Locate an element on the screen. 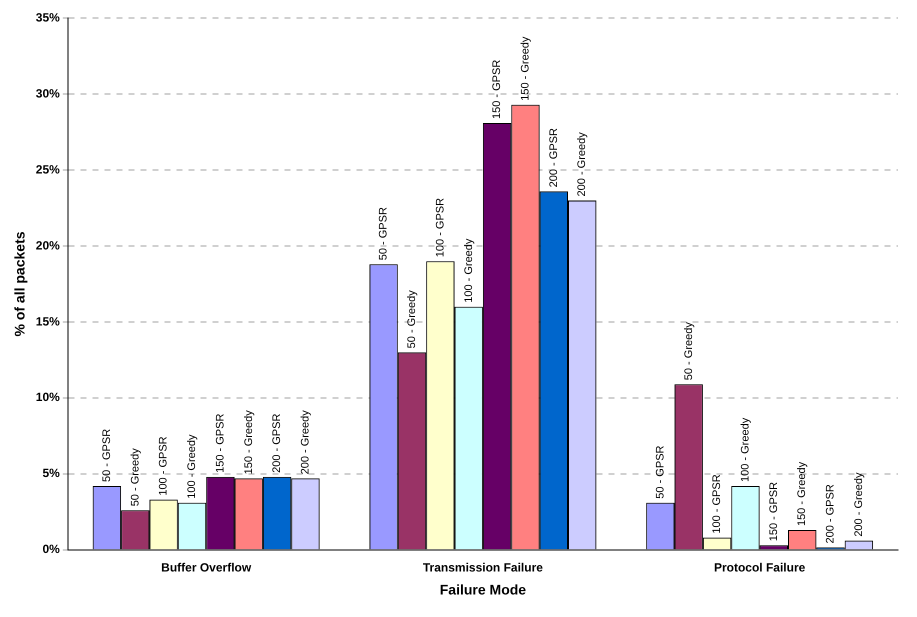  y-tick-label: 35% is located at coordinates (48, 17).